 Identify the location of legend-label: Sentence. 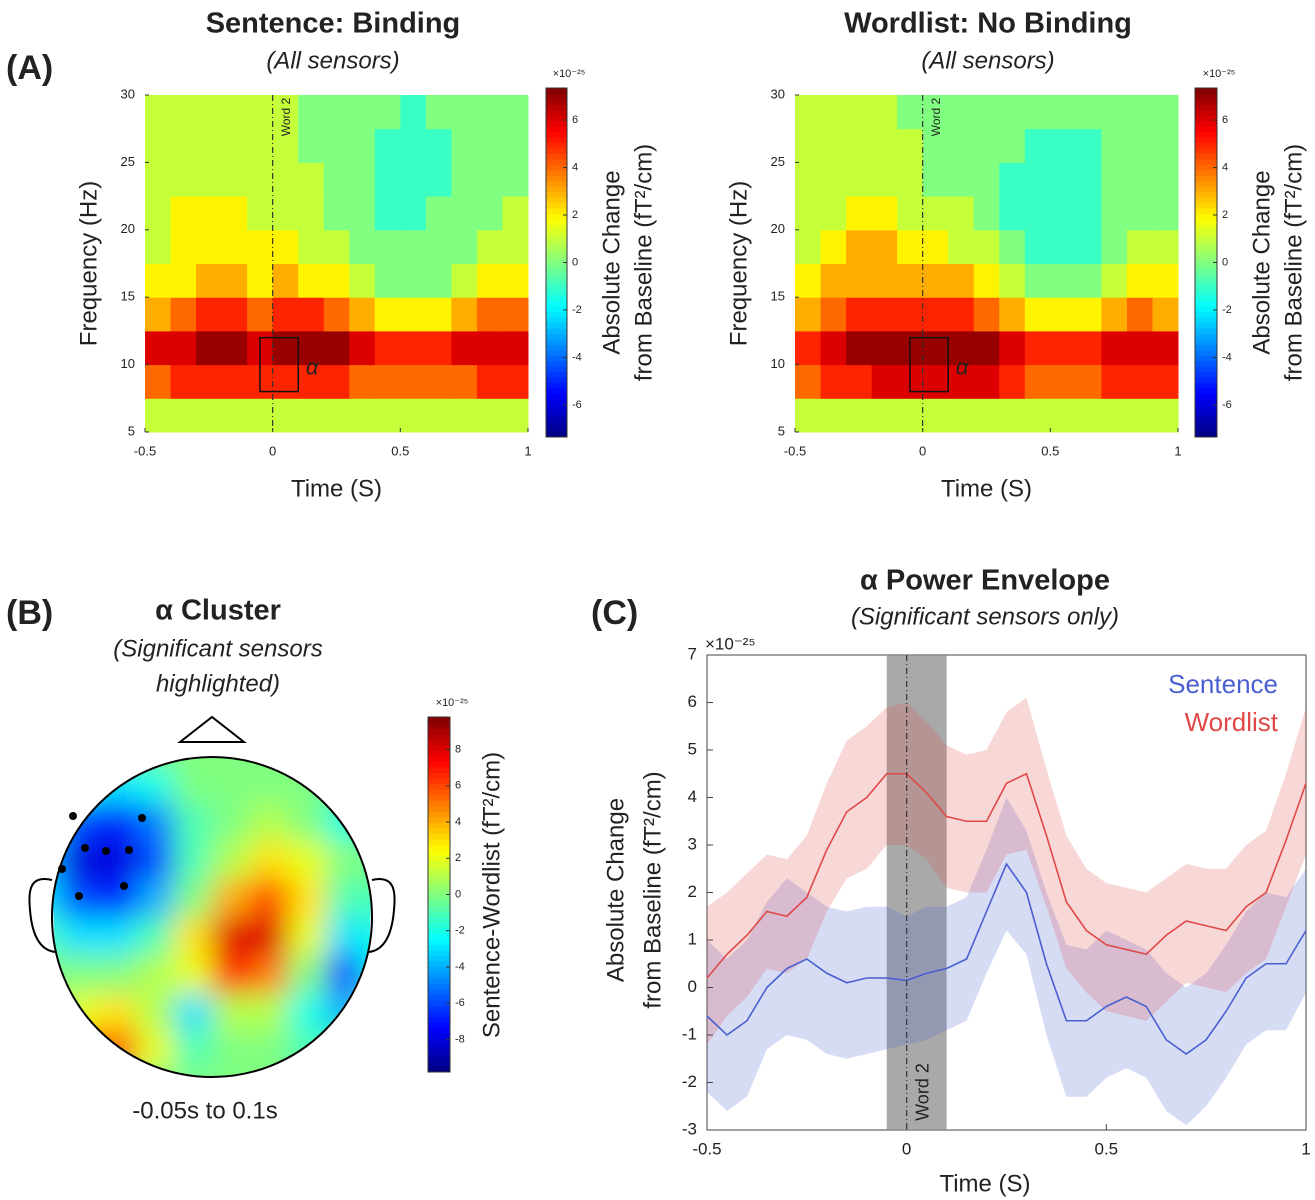
(1223, 684).